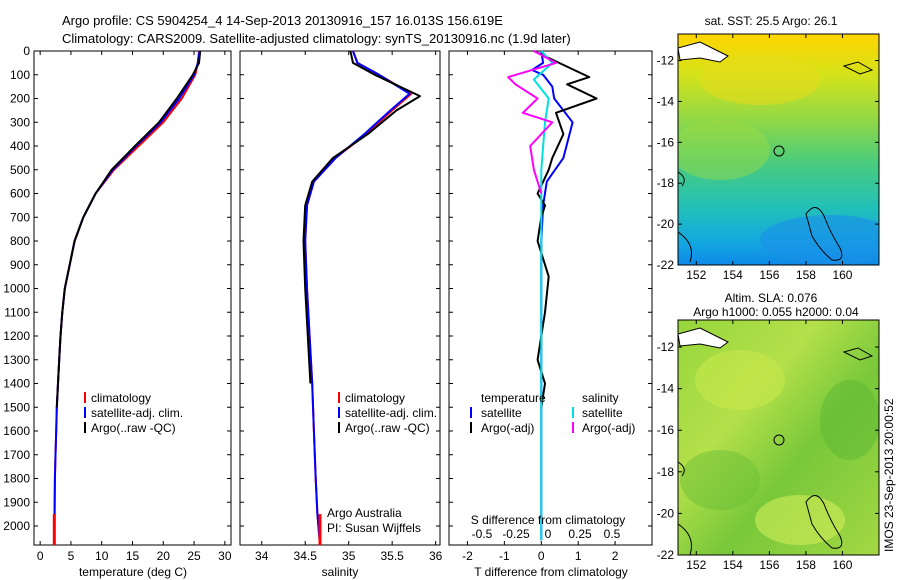 The height and width of the screenshot is (580, 900). What do you see at coordinates (482, 534) in the screenshot?
I see `s-diff-tick-label: -0.5` at bounding box center [482, 534].